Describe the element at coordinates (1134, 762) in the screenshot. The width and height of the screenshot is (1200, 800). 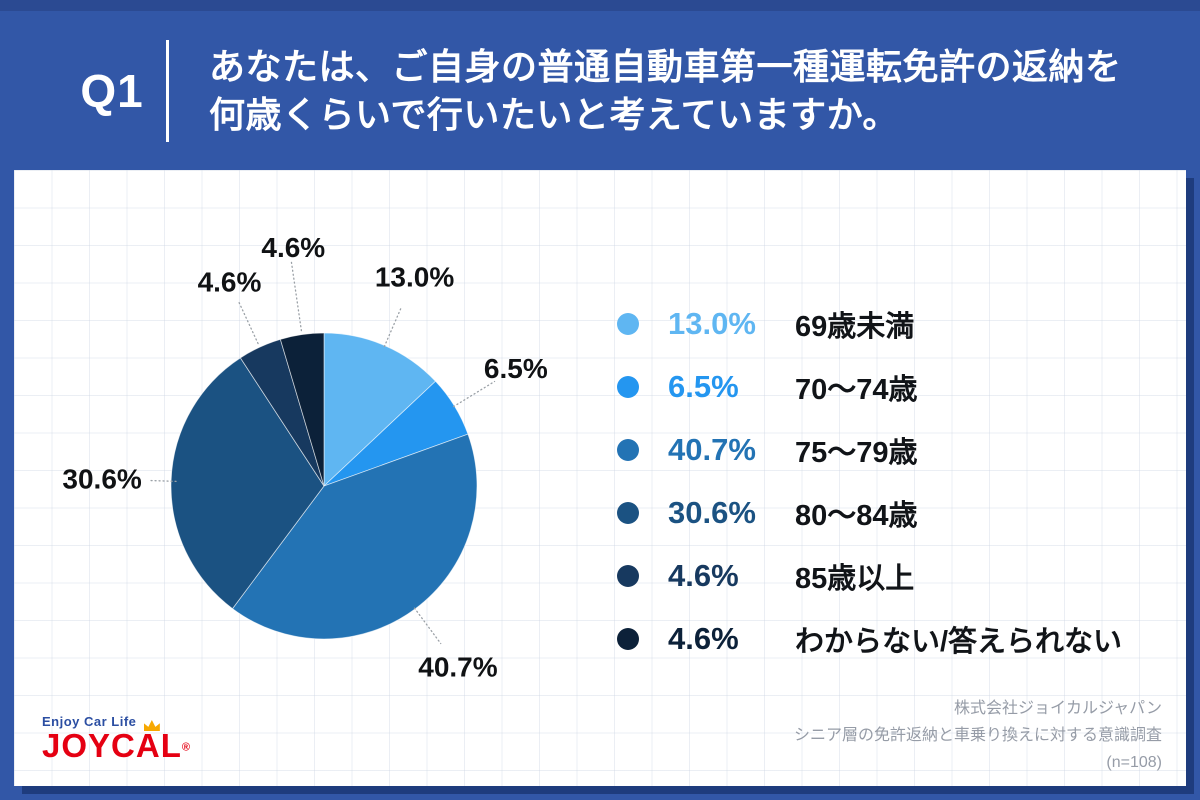
I see `source-line-2: (n=108)` at that location.